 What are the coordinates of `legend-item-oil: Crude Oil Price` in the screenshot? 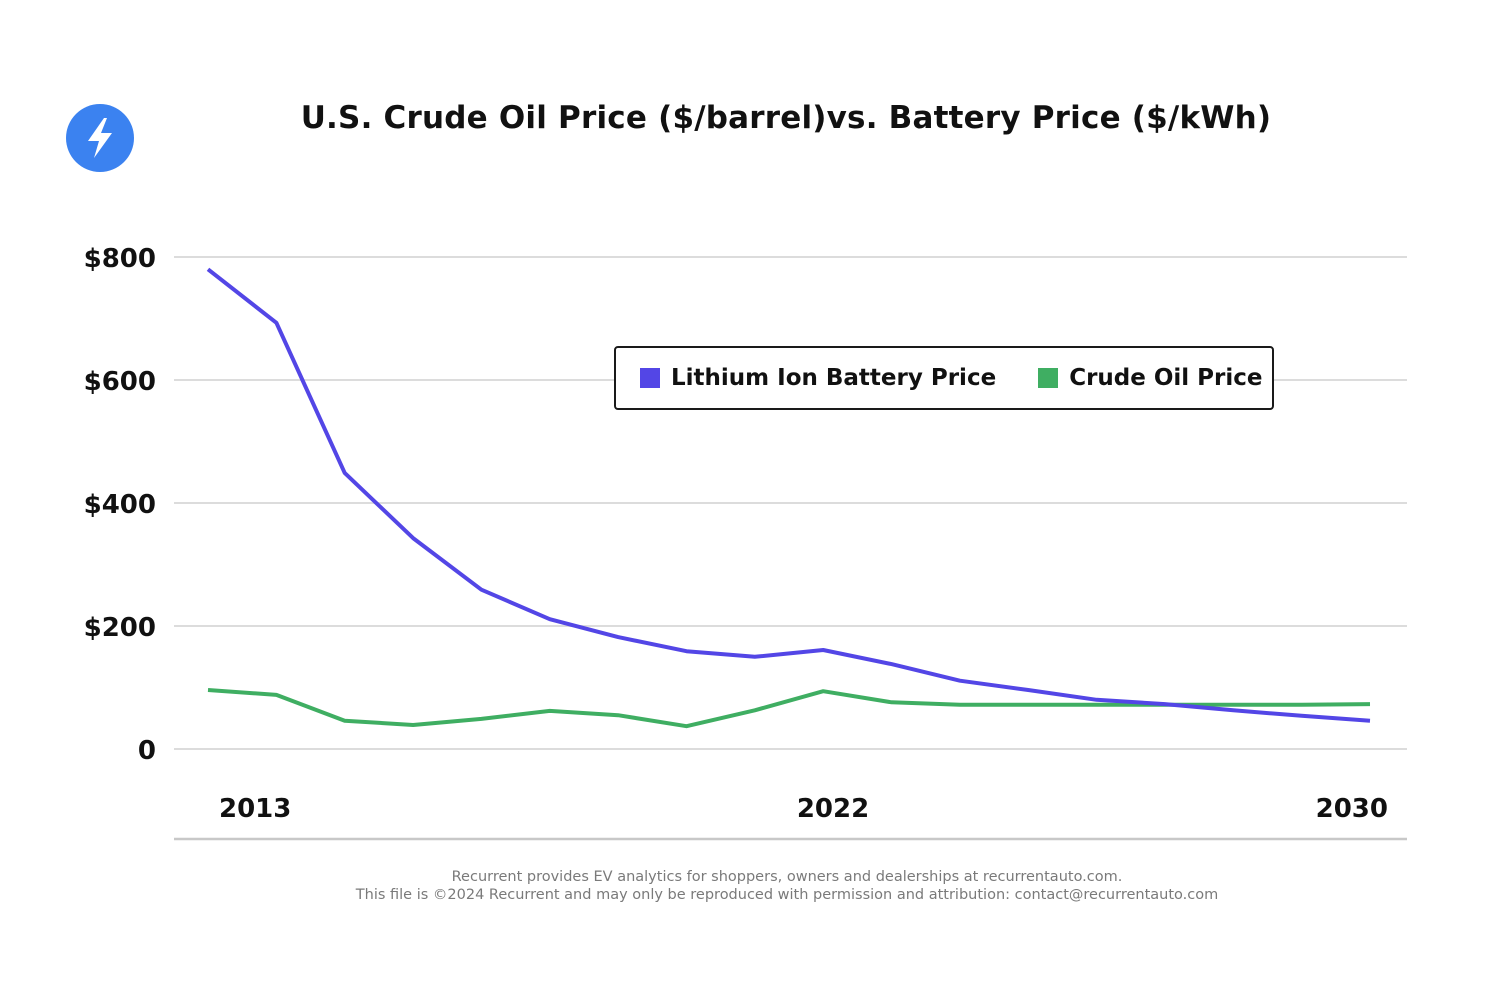 It's located at (1150, 378).